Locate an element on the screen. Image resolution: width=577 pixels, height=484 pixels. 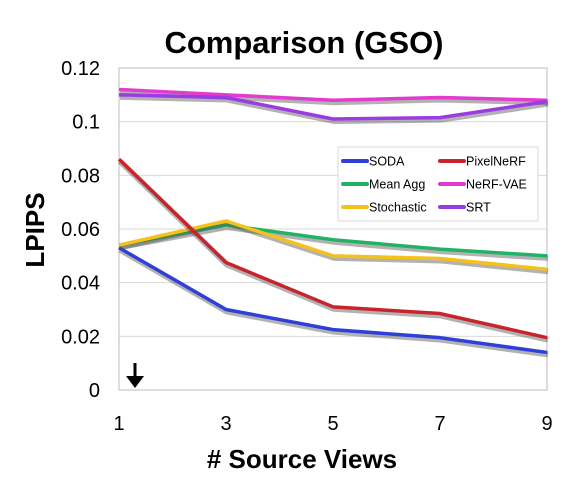
legend-label: PixelNeRF is located at coordinates (496, 162).